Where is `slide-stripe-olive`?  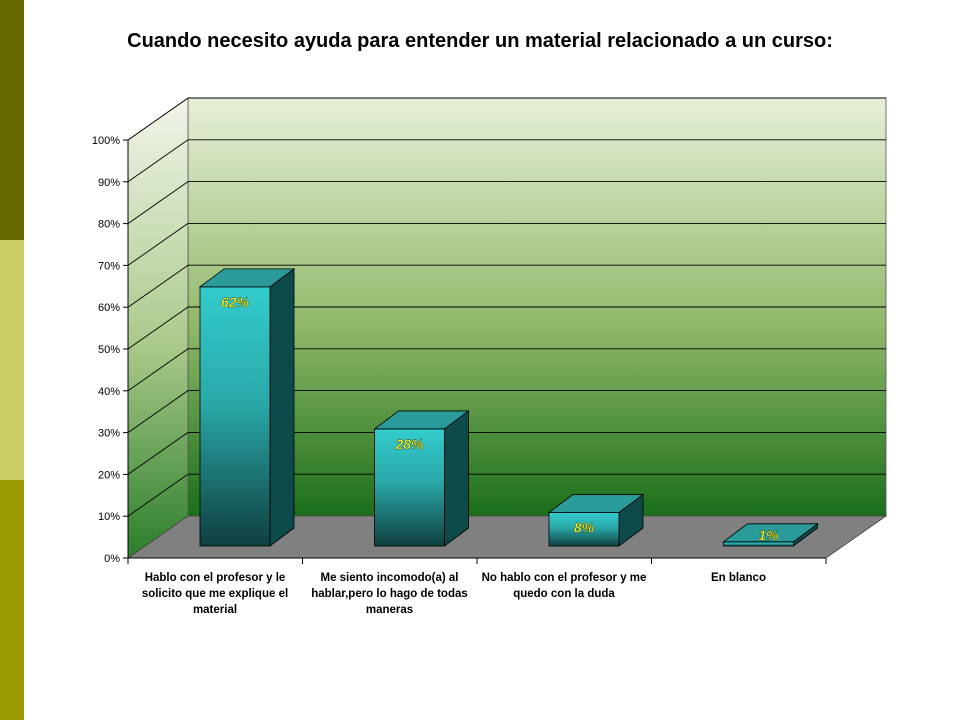 slide-stripe-olive is located at coordinates (12, 600).